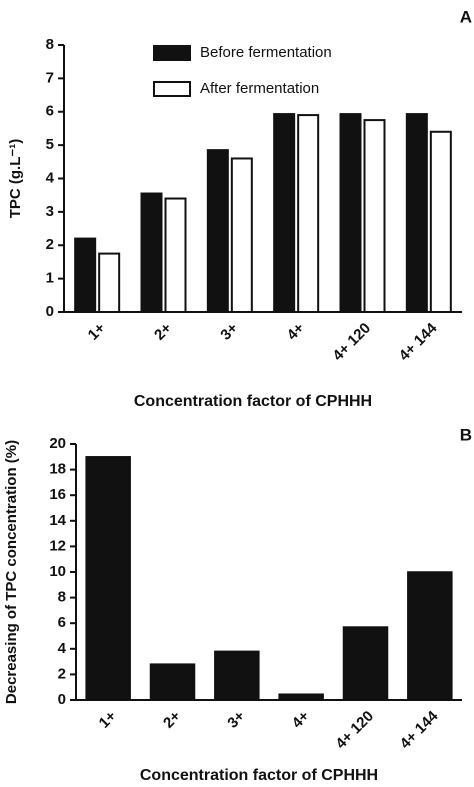  I want to click on y-tick-label: 14, so click(57, 520).